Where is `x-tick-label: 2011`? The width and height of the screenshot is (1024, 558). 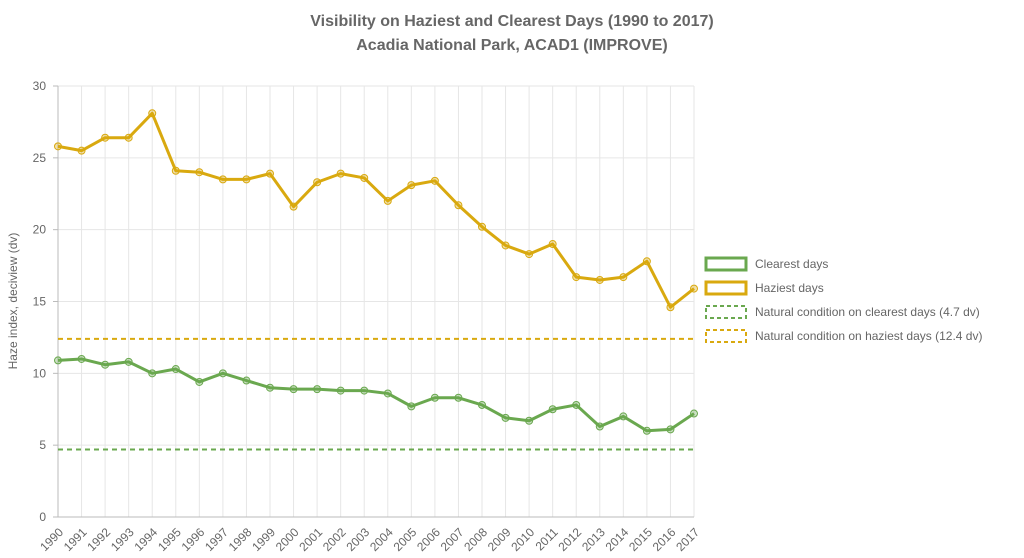 x-tick-label: 2011 is located at coordinates (547, 539).